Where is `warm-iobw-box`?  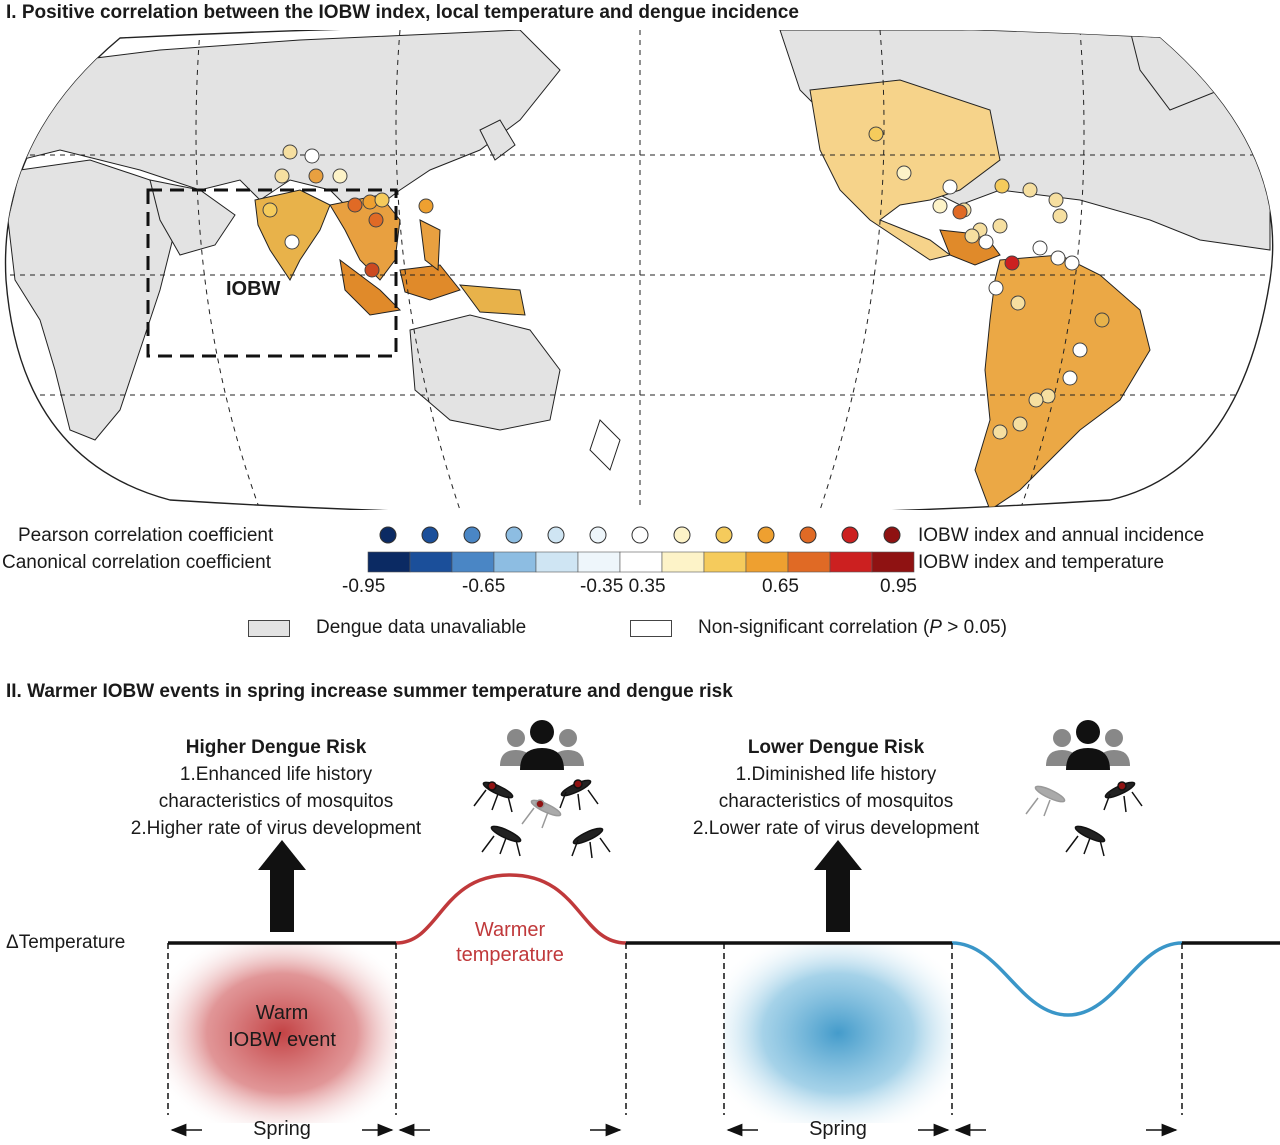 warm-iobw-box is located at coordinates (282, 1033).